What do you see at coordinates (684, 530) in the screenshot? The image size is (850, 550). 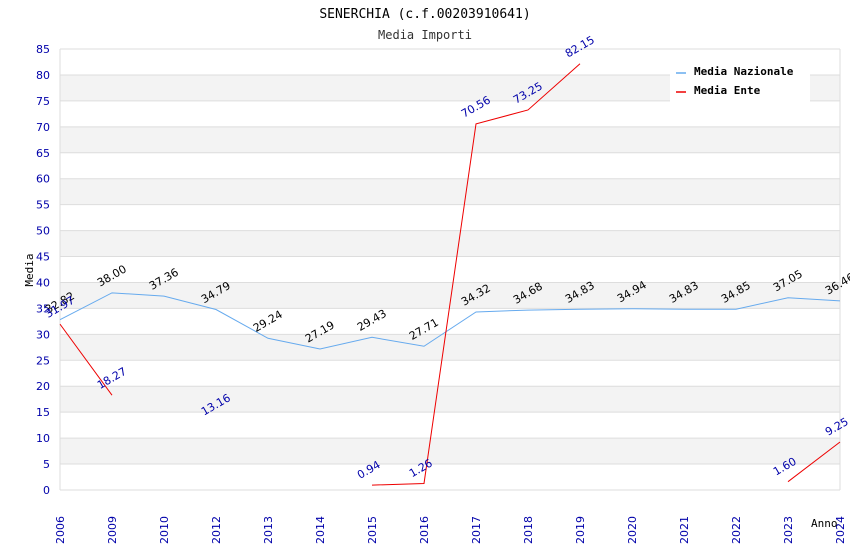 I see `x-tick-label: 2021` at bounding box center [684, 530].